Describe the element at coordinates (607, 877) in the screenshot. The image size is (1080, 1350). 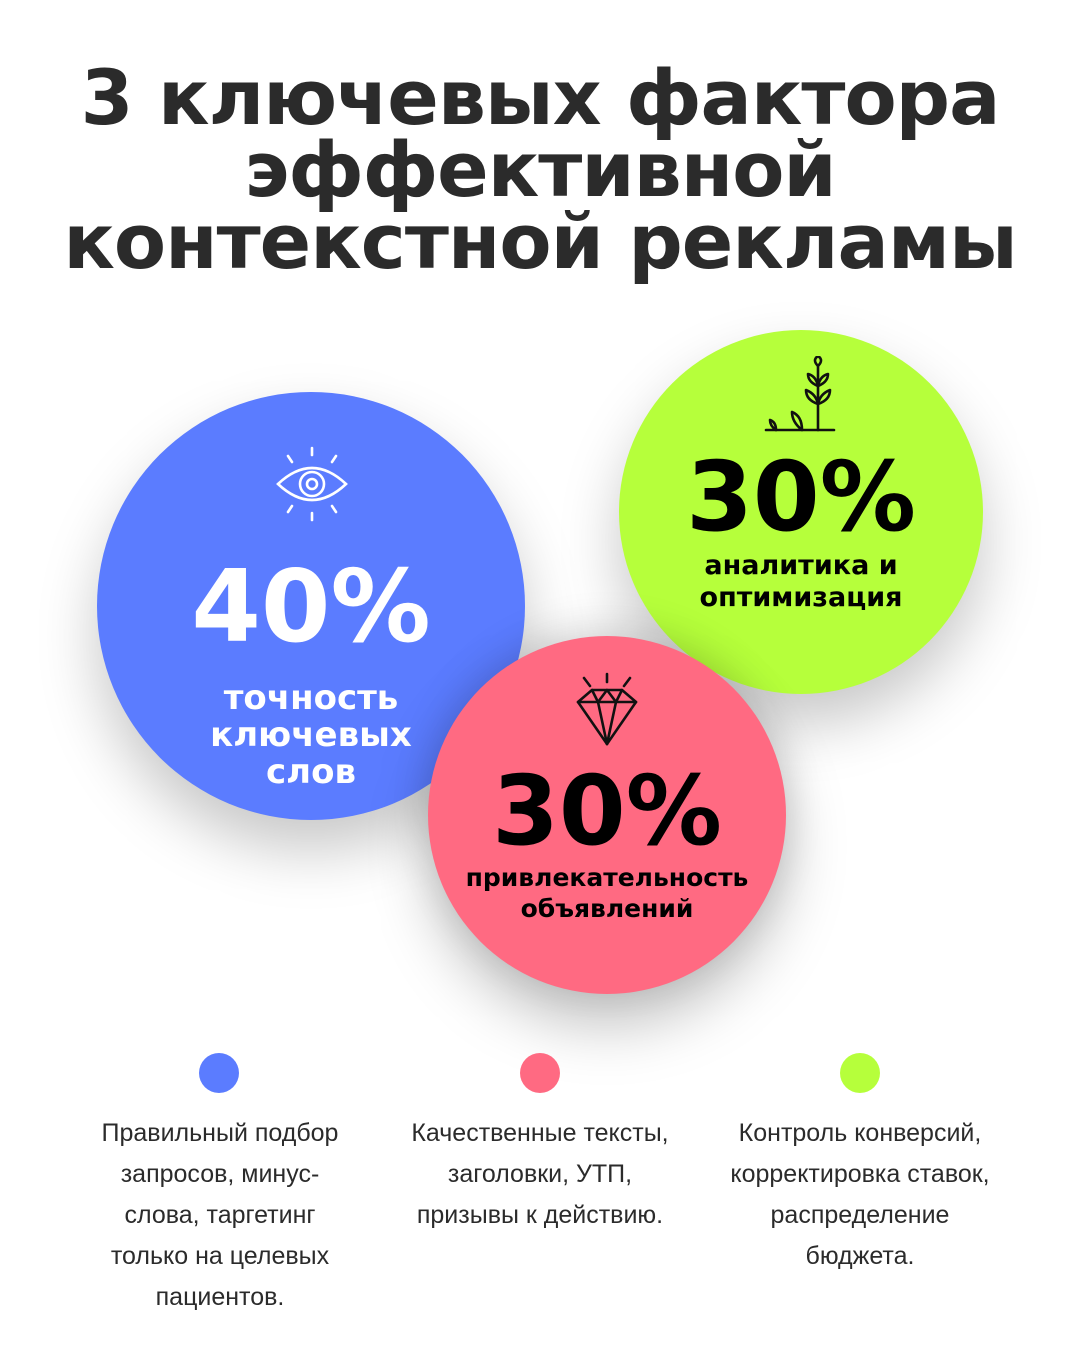
I see `label-line: привлекательность` at that location.